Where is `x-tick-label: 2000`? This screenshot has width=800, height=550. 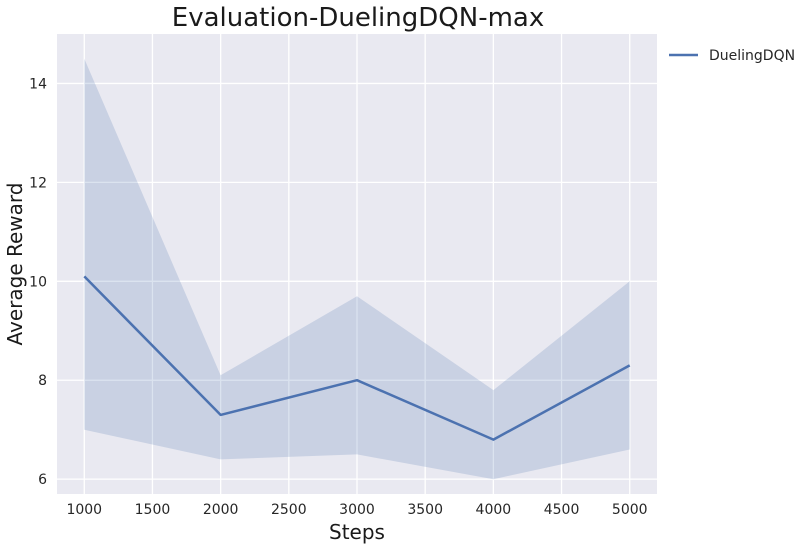 x-tick-label: 2000 is located at coordinates (221, 510).